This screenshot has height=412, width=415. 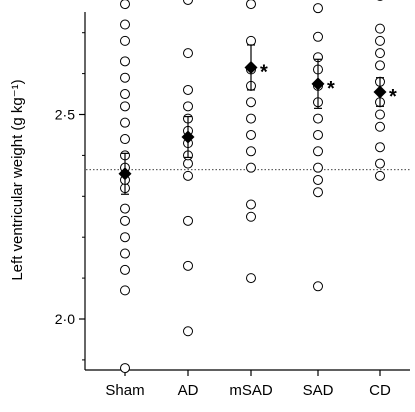 What do you see at coordinates (124, 390) in the screenshot?
I see `x-tick-label: Sham` at bounding box center [124, 390].